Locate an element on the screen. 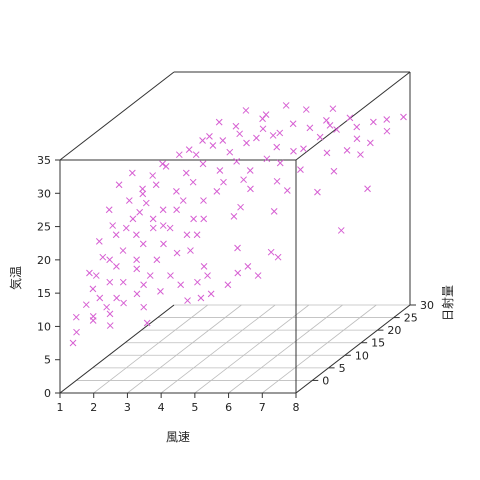  grid-lines is located at coordinates (235, 349).